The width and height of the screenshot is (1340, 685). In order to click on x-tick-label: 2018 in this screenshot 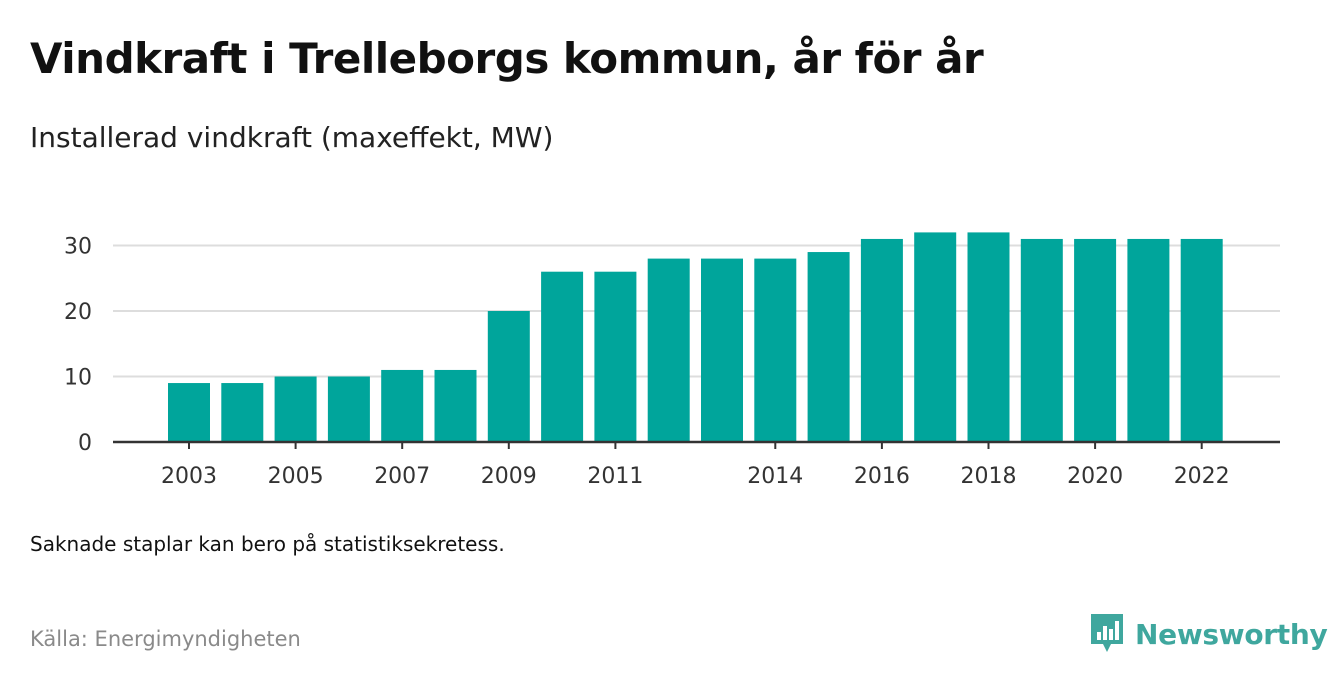, I will do `click(989, 476)`.